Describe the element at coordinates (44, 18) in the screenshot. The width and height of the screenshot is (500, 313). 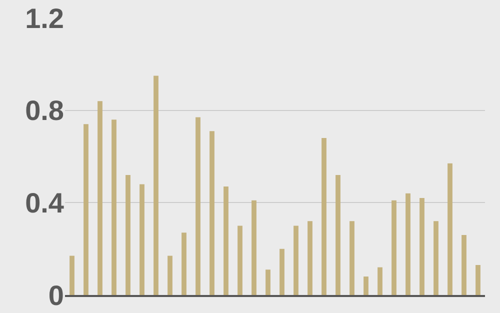
I see `y-tick-label: 1.2` at that location.